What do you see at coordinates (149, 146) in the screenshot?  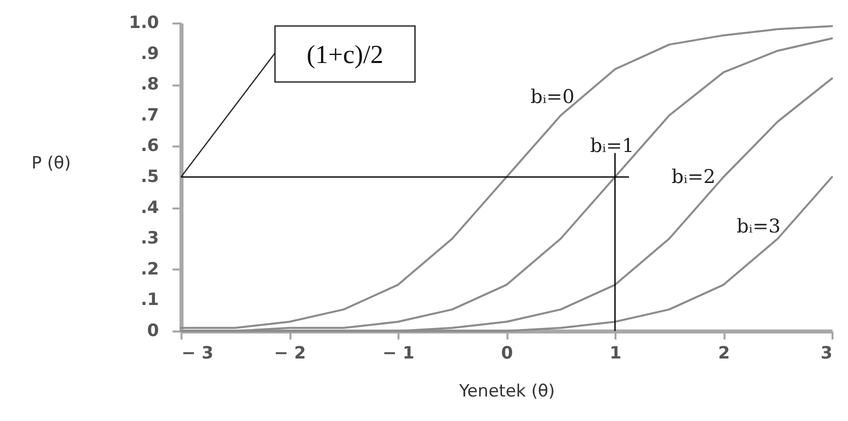 I see `y-tick-label: .6` at bounding box center [149, 146].